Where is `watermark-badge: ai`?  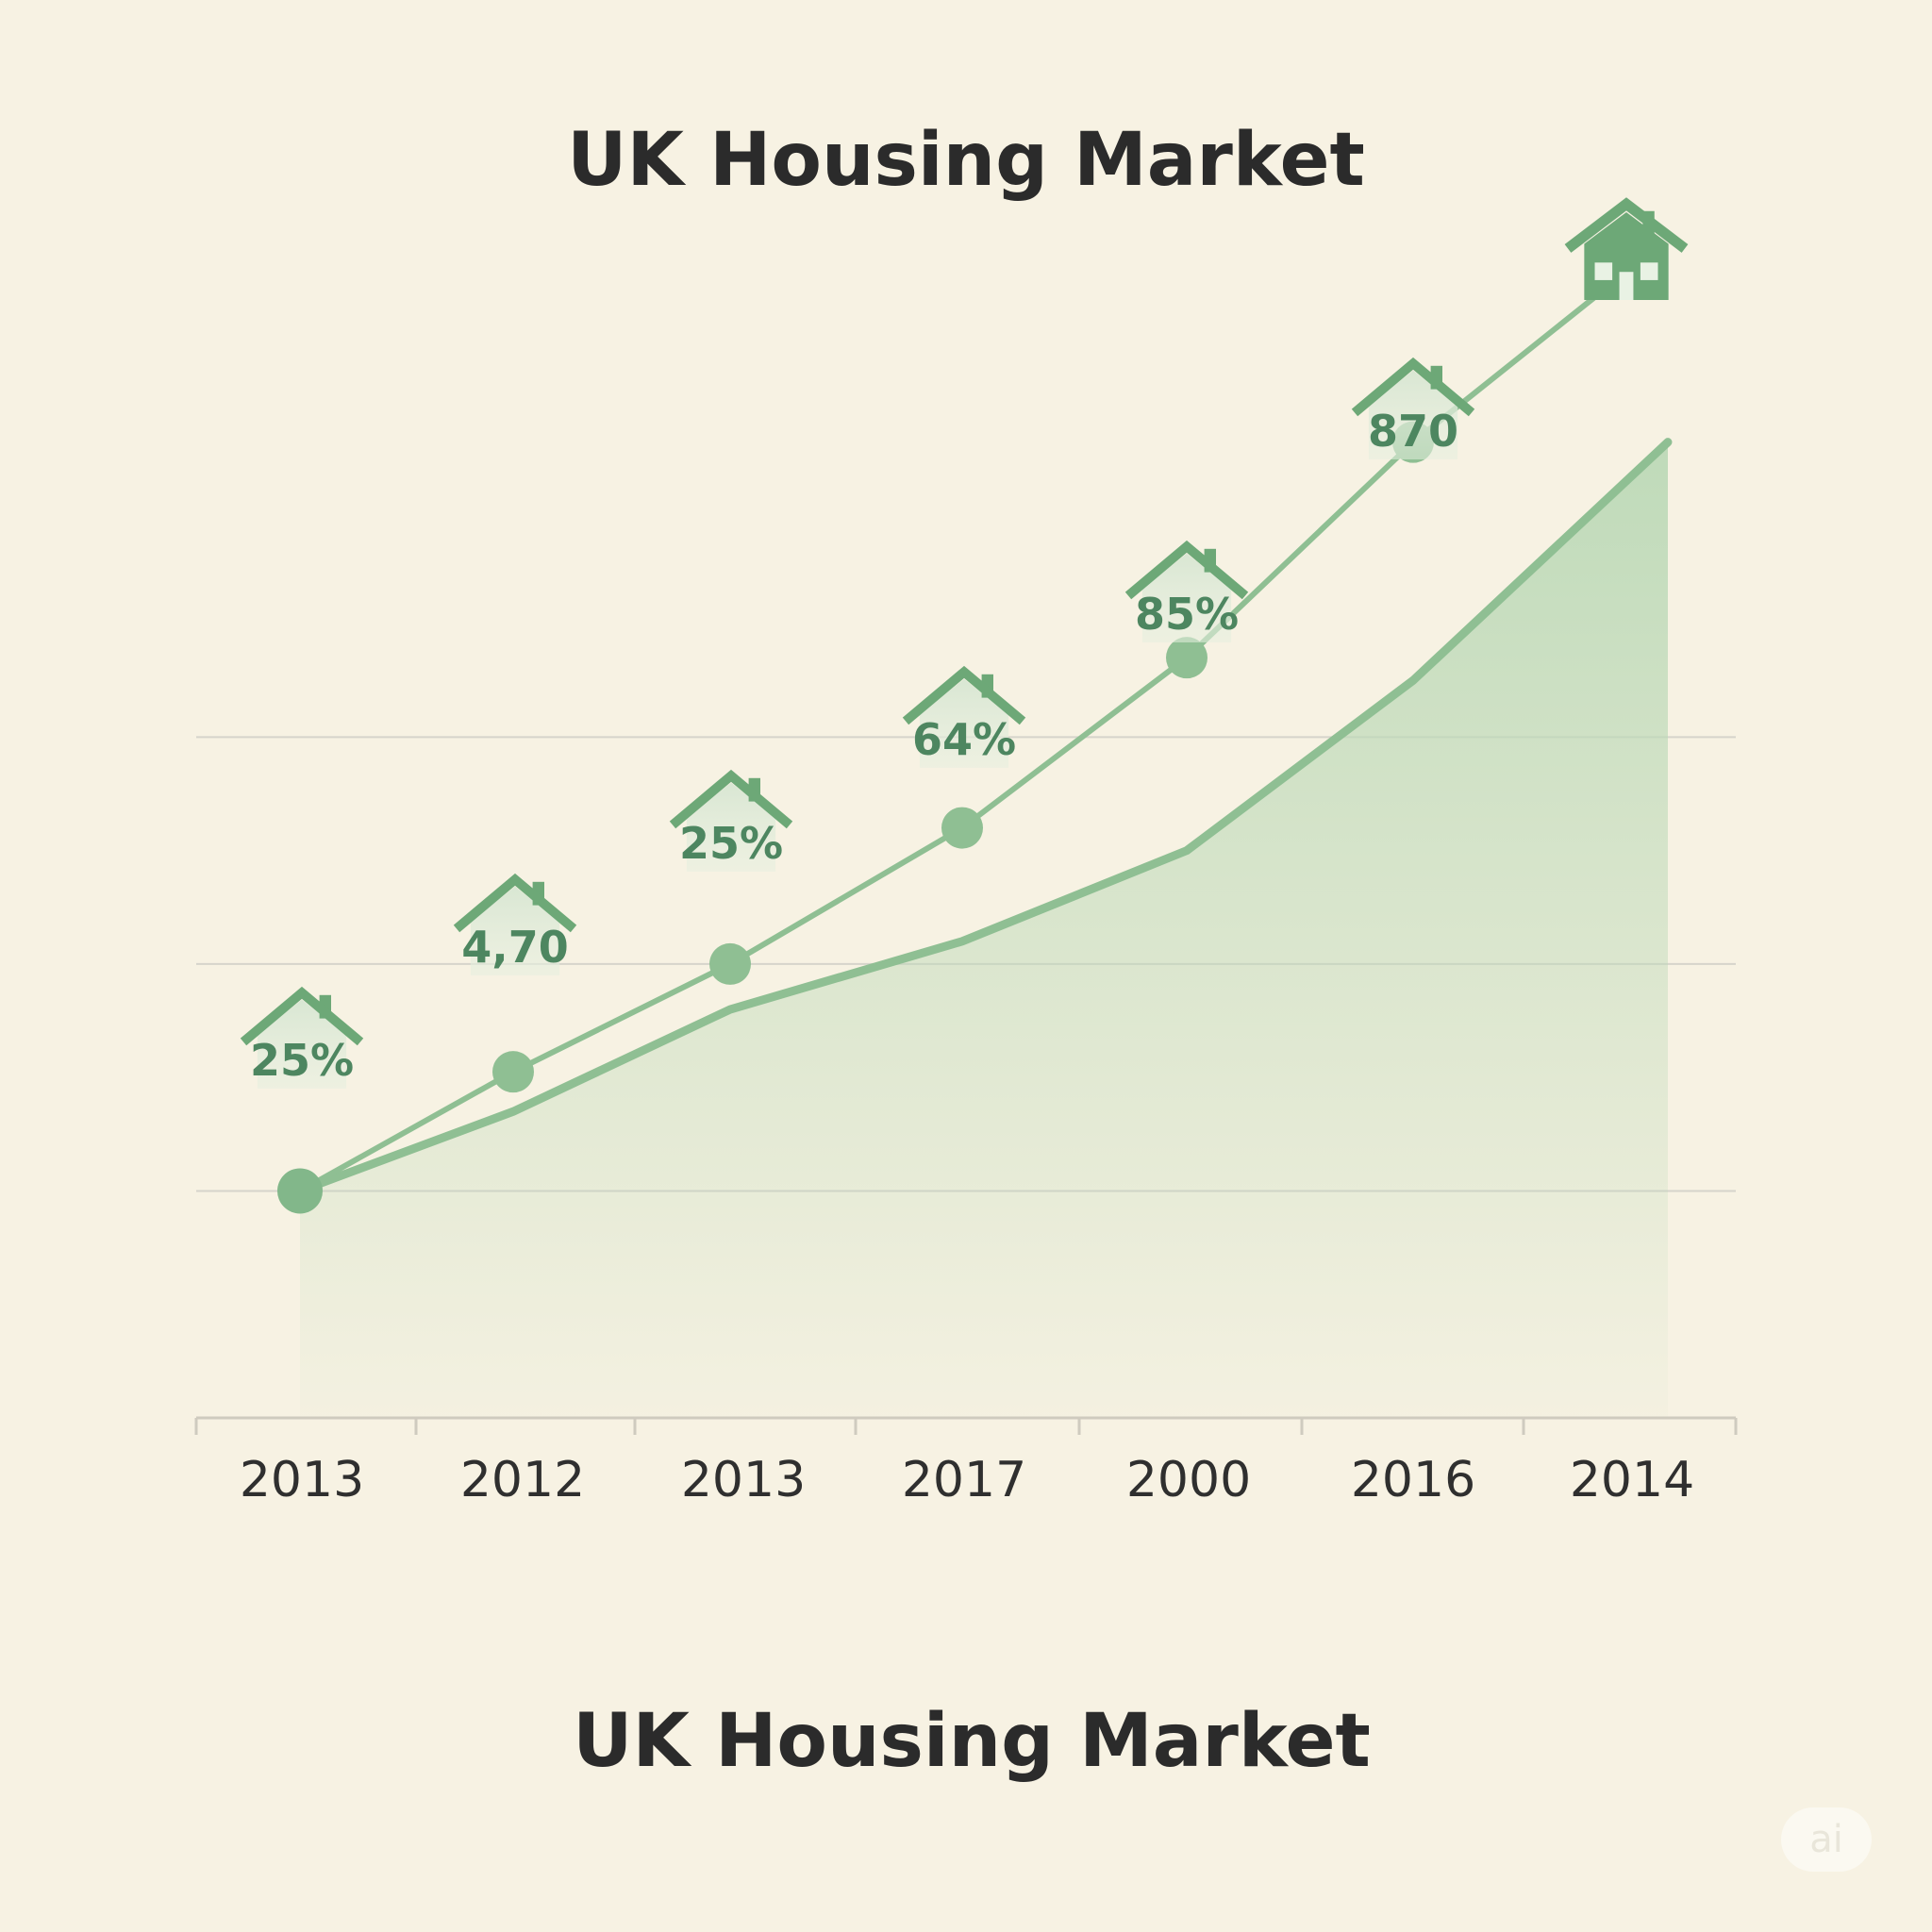 watermark-badge: ai is located at coordinates (1826, 1839).